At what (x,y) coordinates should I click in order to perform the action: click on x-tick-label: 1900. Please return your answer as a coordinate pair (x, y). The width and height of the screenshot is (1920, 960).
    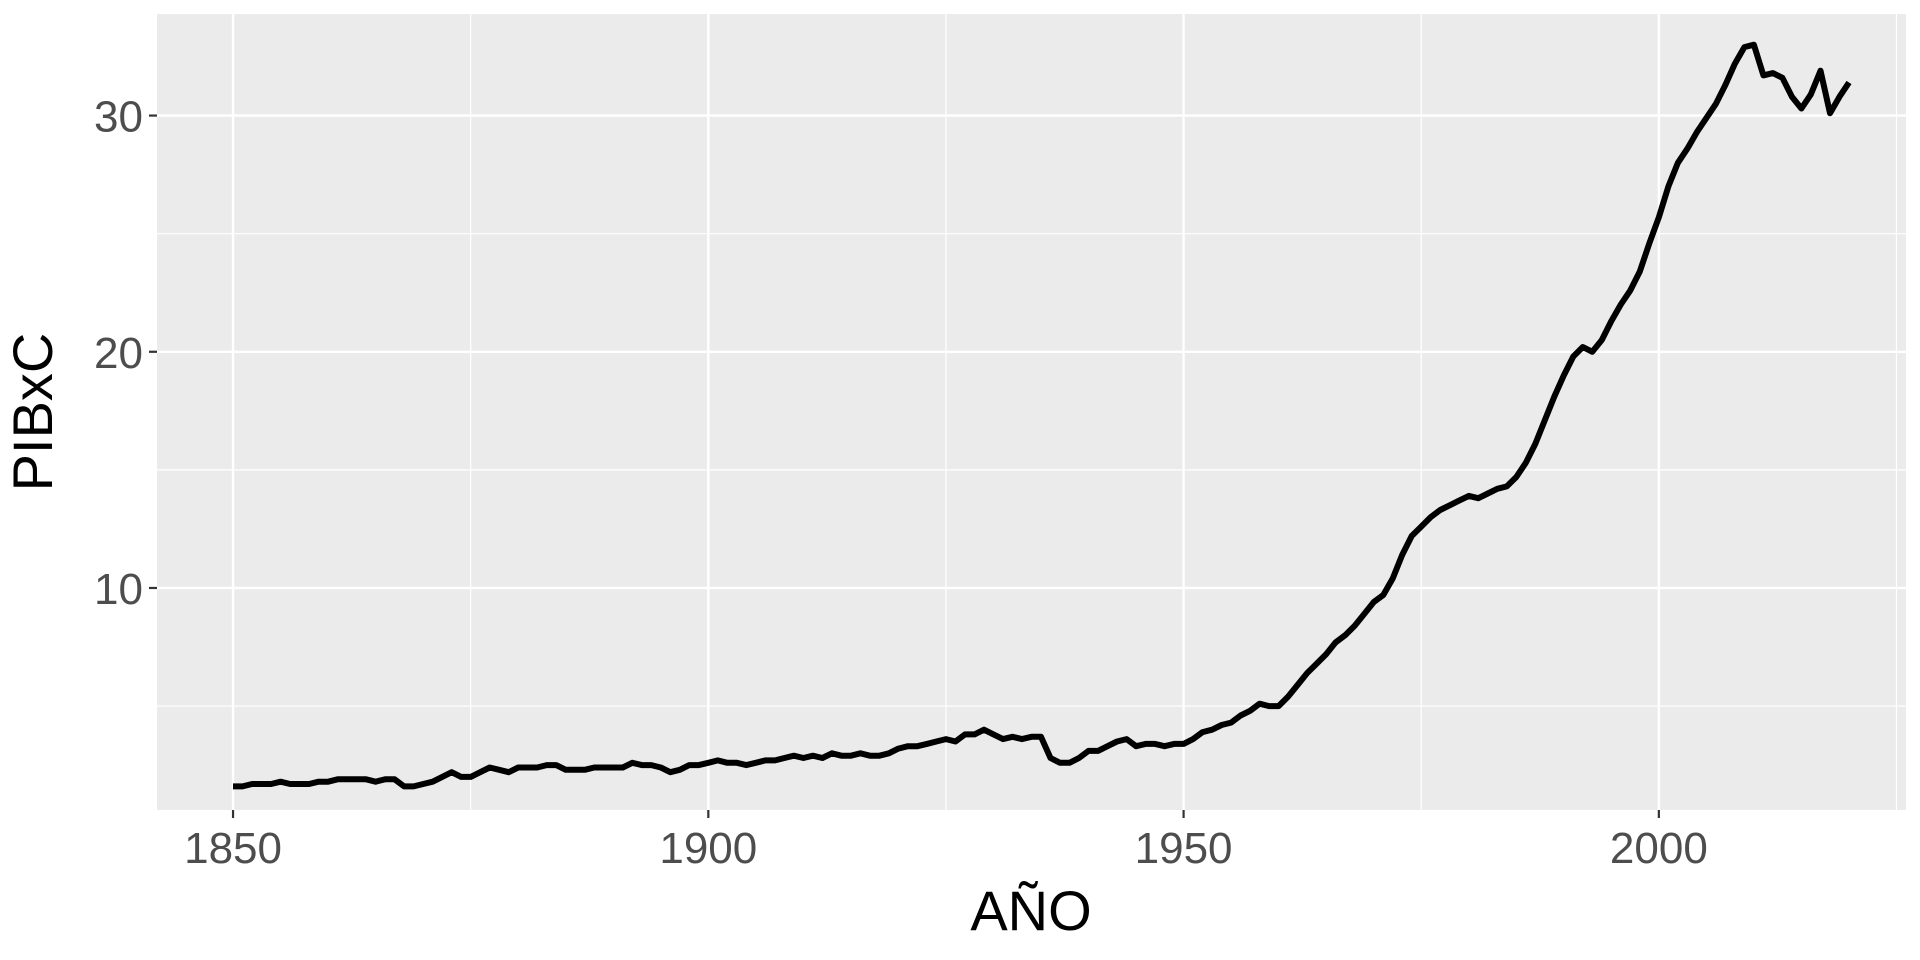
    Looking at the image, I should click on (708, 848).